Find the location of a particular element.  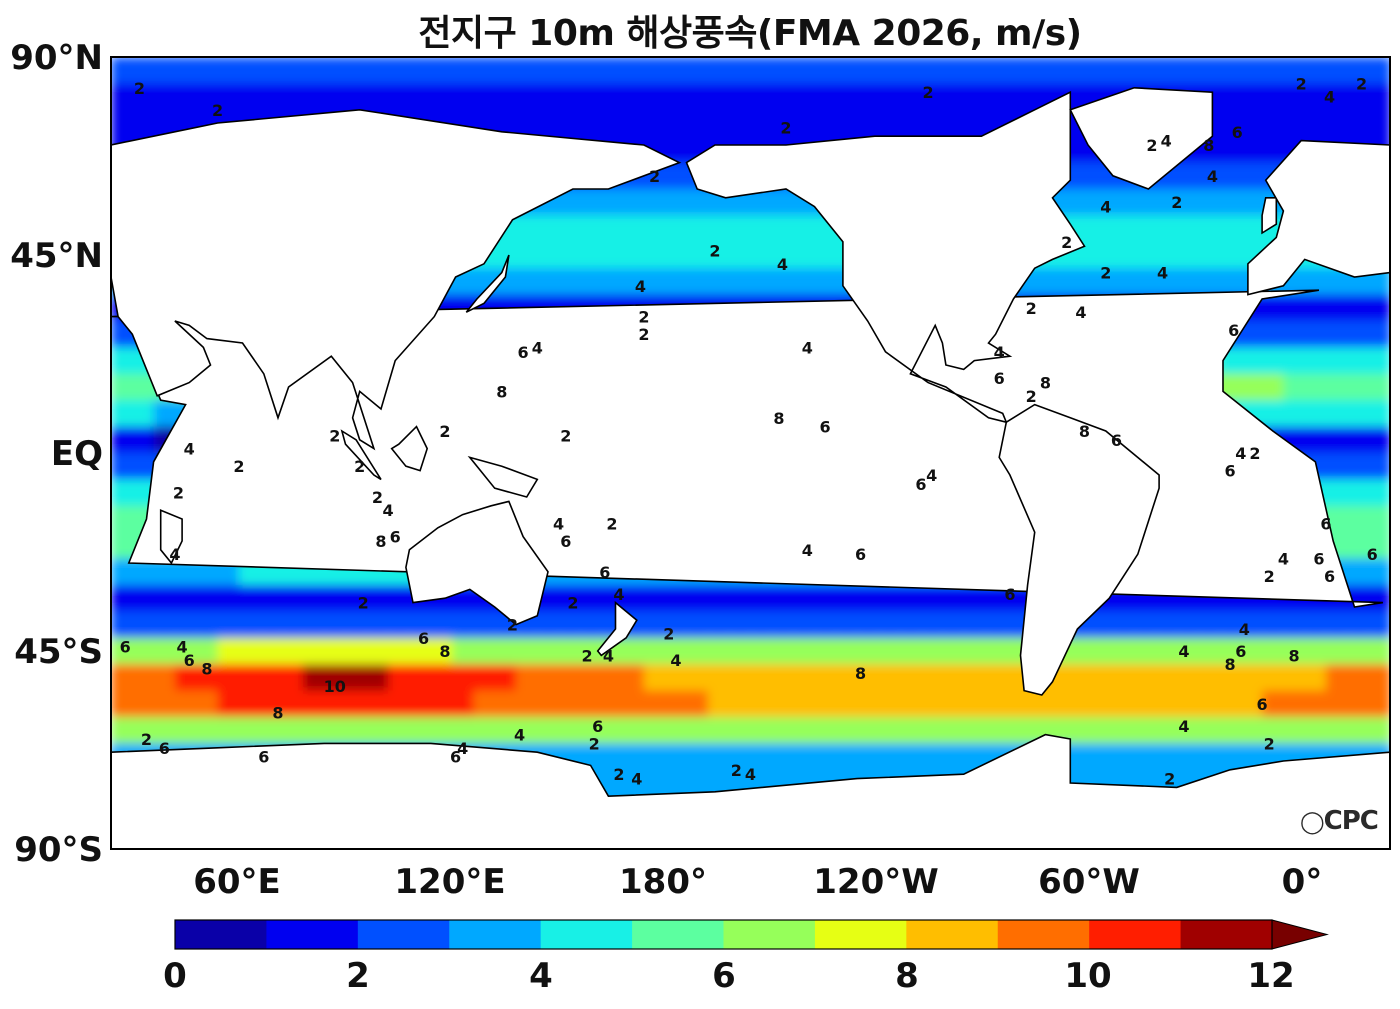

colorbar-outline is located at coordinates (723, 934).